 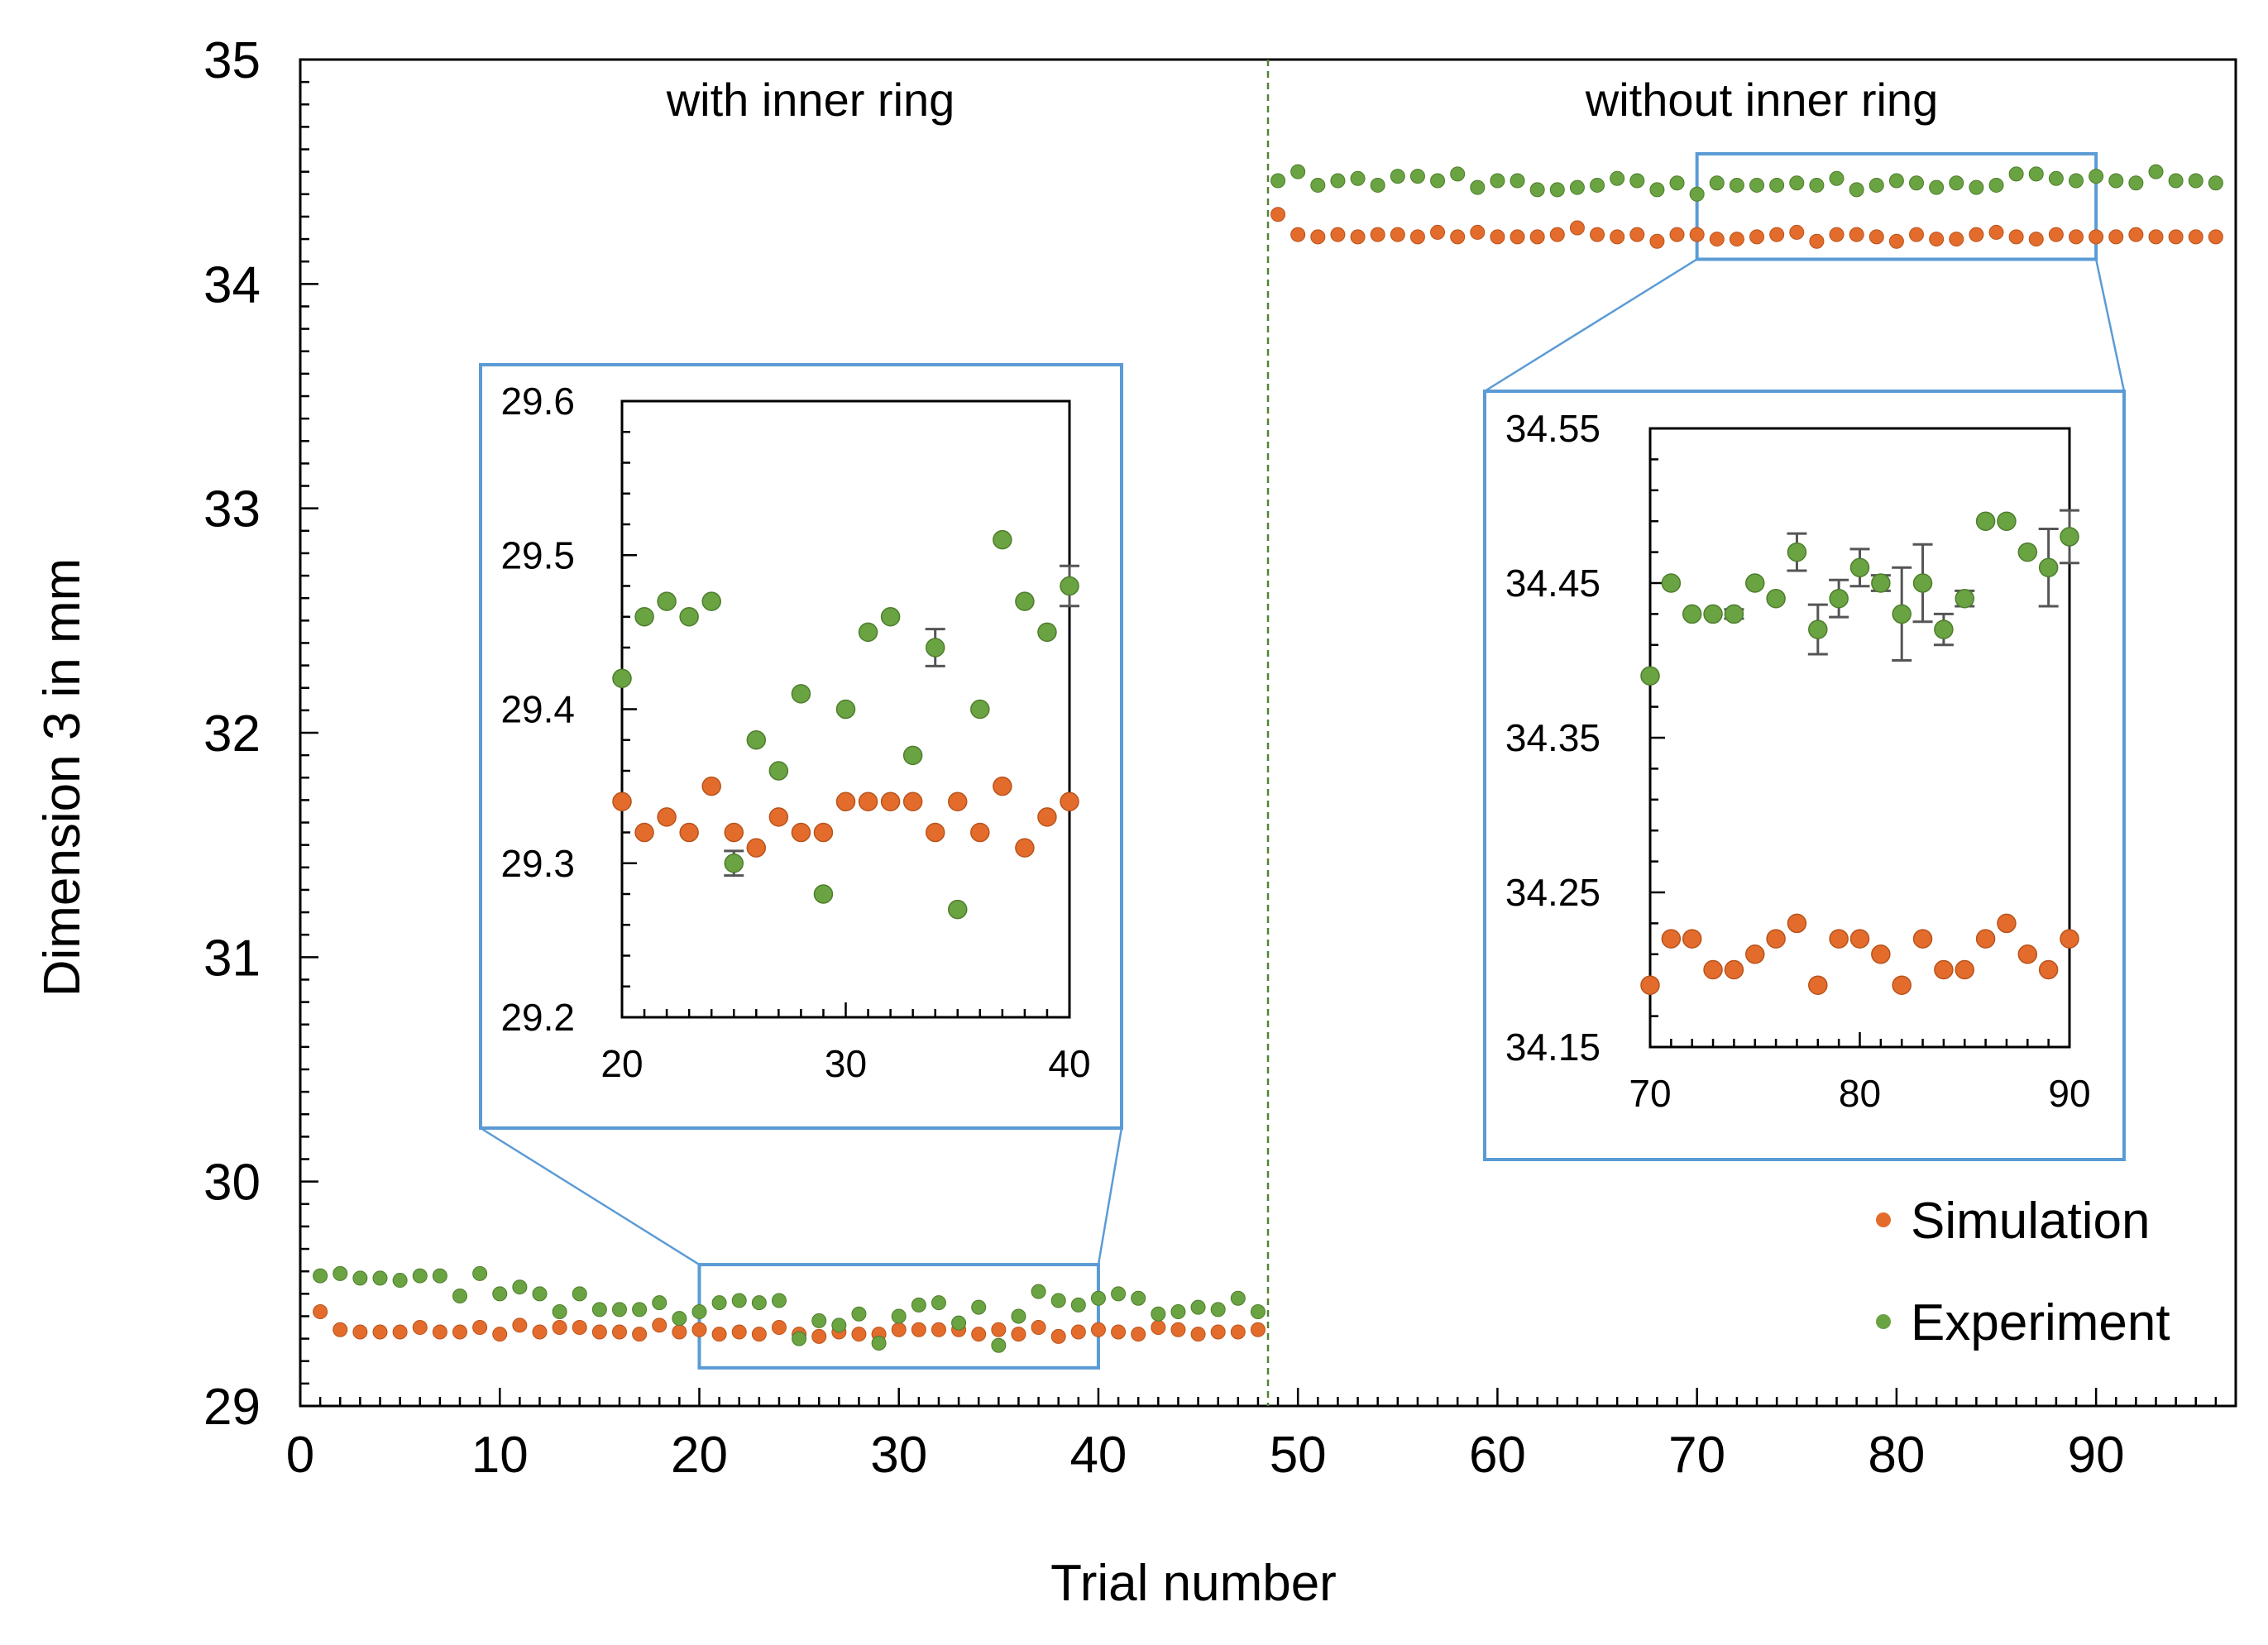 I want to click on x-tick-label: 40, so click(x=1098, y=1455).